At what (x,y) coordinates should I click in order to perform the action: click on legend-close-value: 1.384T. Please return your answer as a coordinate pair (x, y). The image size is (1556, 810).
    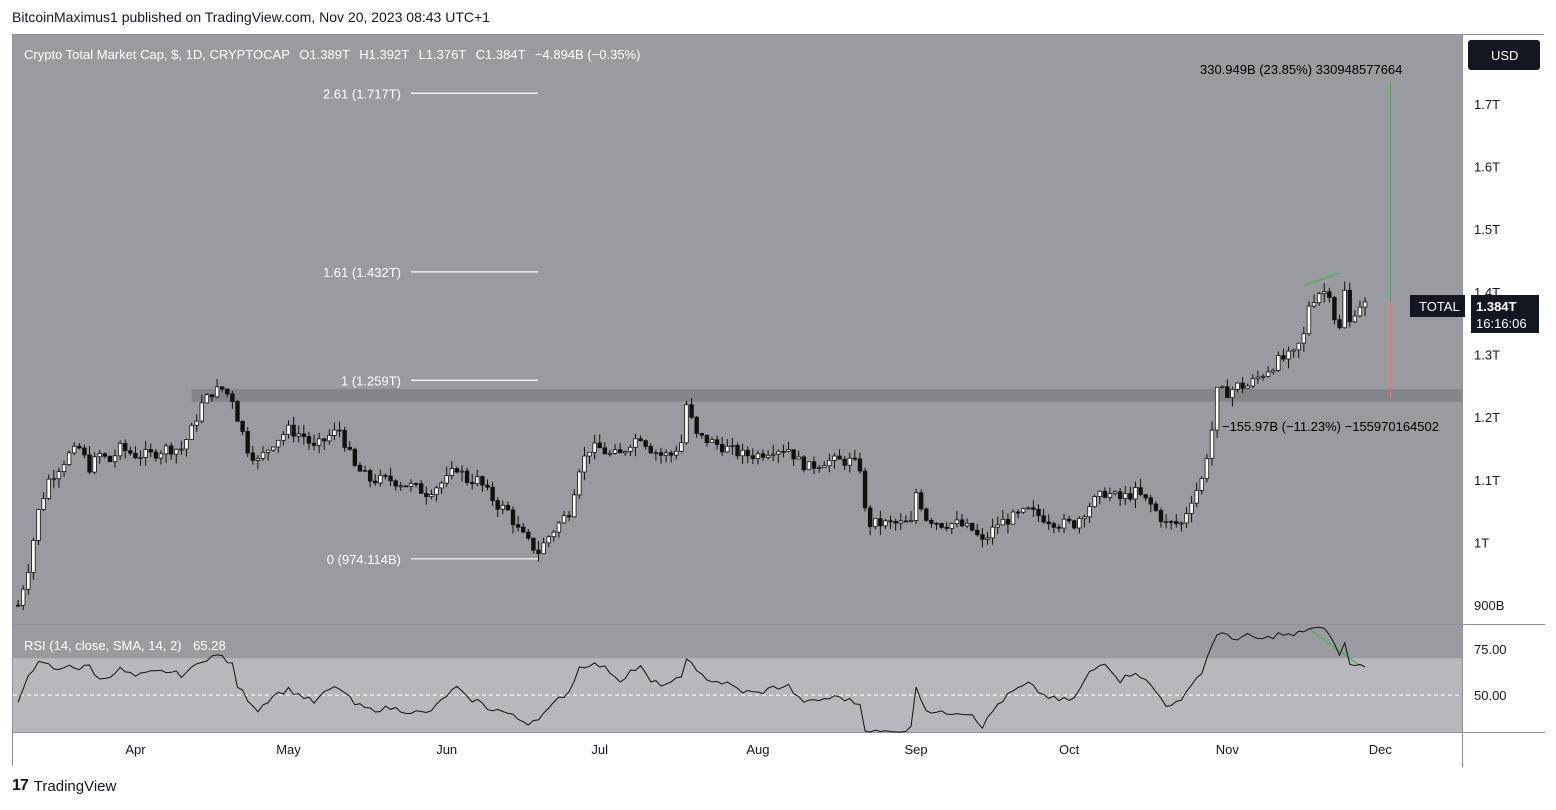
    Looking at the image, I should click on (505, 54).